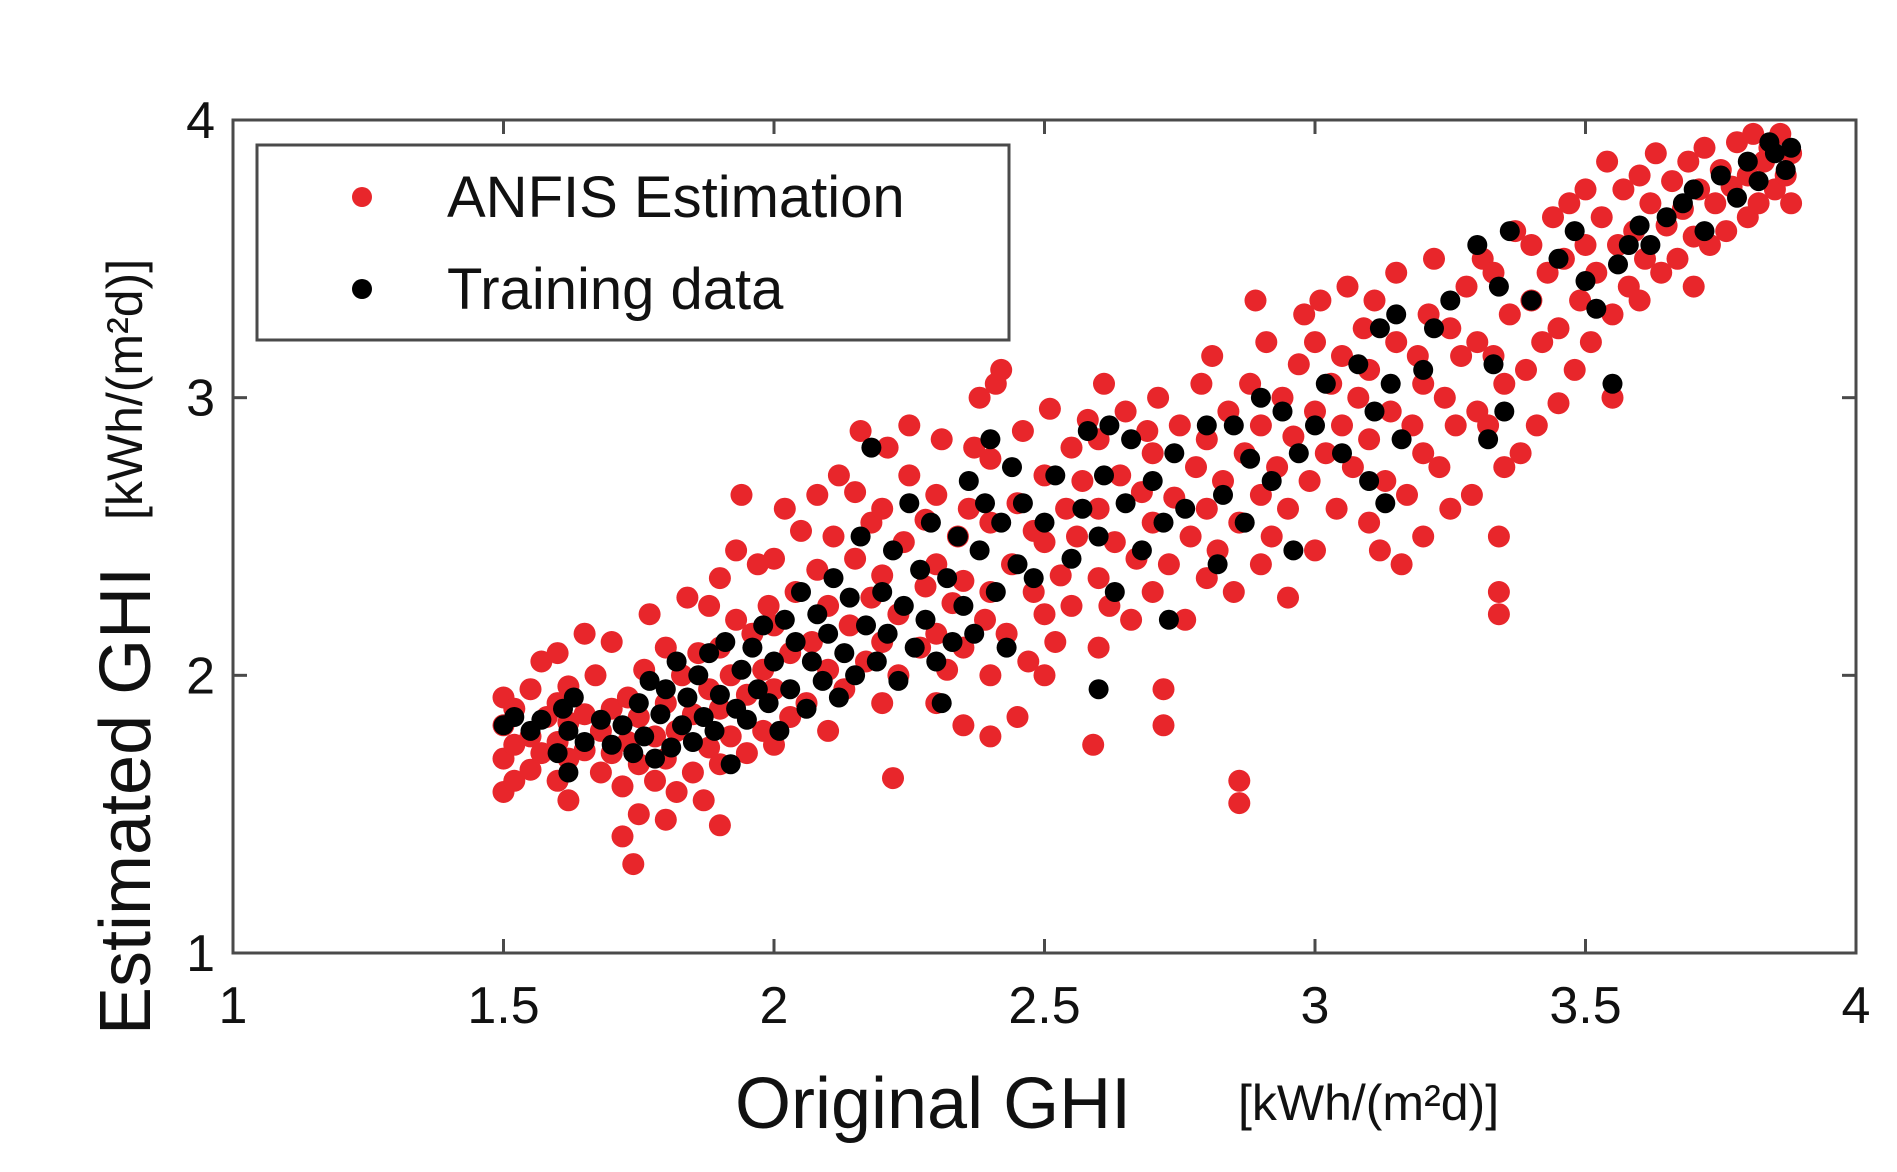 Image resolution: width=1897 pixels, height=1172 pixels. What do you see at coordinates (126, 801) in the screenshot?
I see `y-axis-label: Estimated GHI` at bounding box center [126, 801].